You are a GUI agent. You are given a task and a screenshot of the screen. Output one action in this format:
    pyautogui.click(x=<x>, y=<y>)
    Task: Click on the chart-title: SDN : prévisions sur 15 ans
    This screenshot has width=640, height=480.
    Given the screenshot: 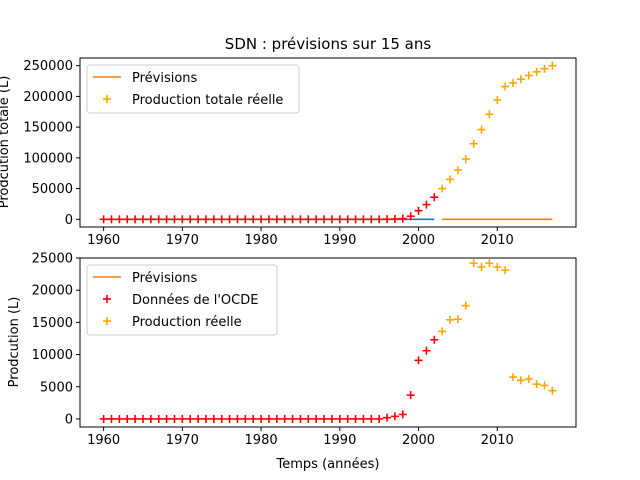 What is the action you would take?
    pyautogui.click(x=328, y=44)
    